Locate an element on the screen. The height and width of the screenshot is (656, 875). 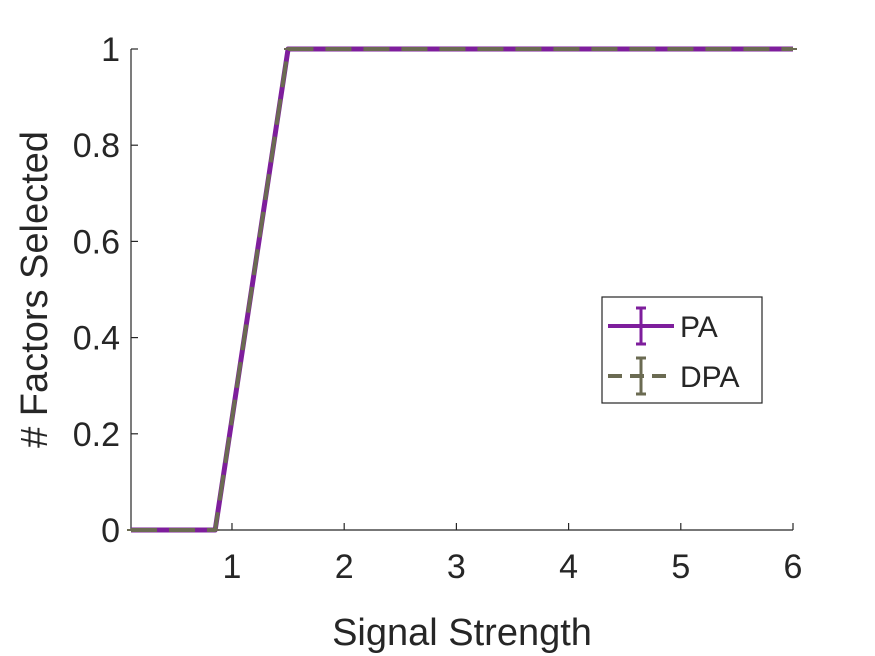
y-tick-label: 1 is located at coordinates (110, 50).